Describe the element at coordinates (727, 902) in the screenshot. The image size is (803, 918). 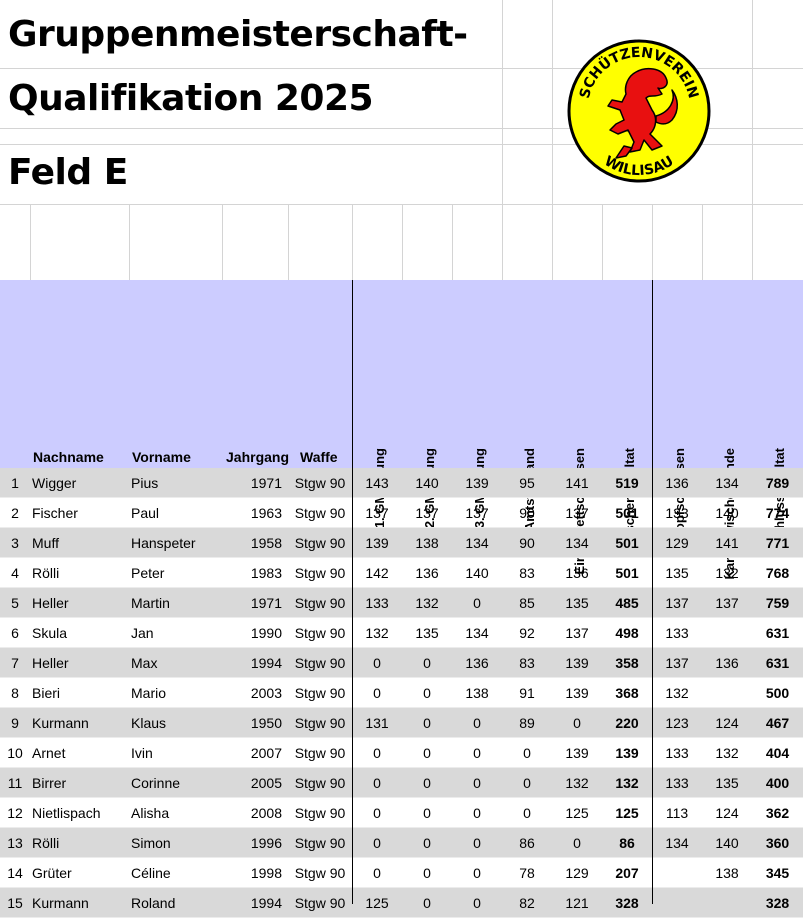
I see `cell-kant` at that location.